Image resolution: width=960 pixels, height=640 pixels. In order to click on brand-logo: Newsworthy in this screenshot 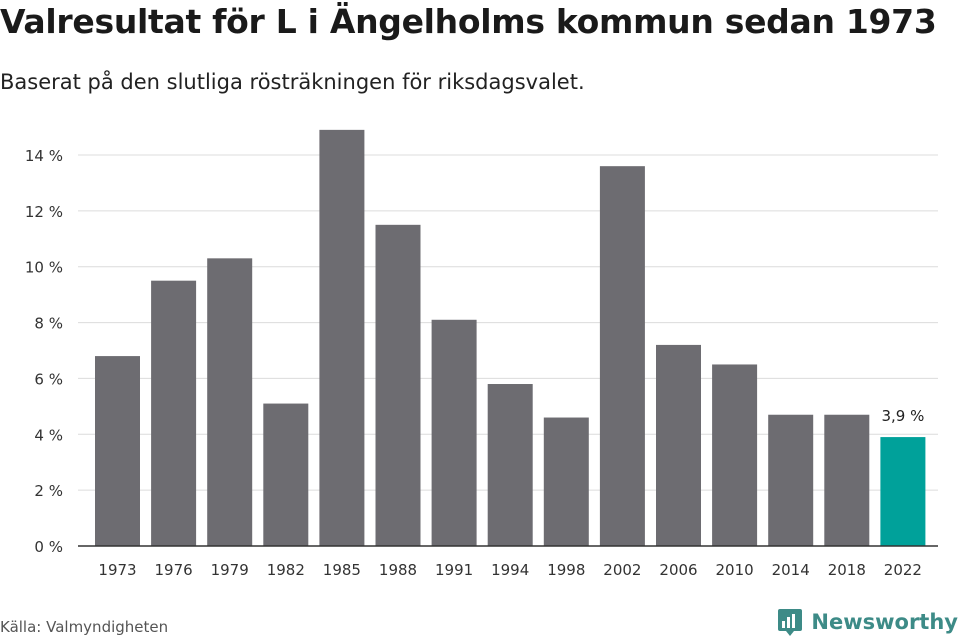, I will do `click(867, 622)`.